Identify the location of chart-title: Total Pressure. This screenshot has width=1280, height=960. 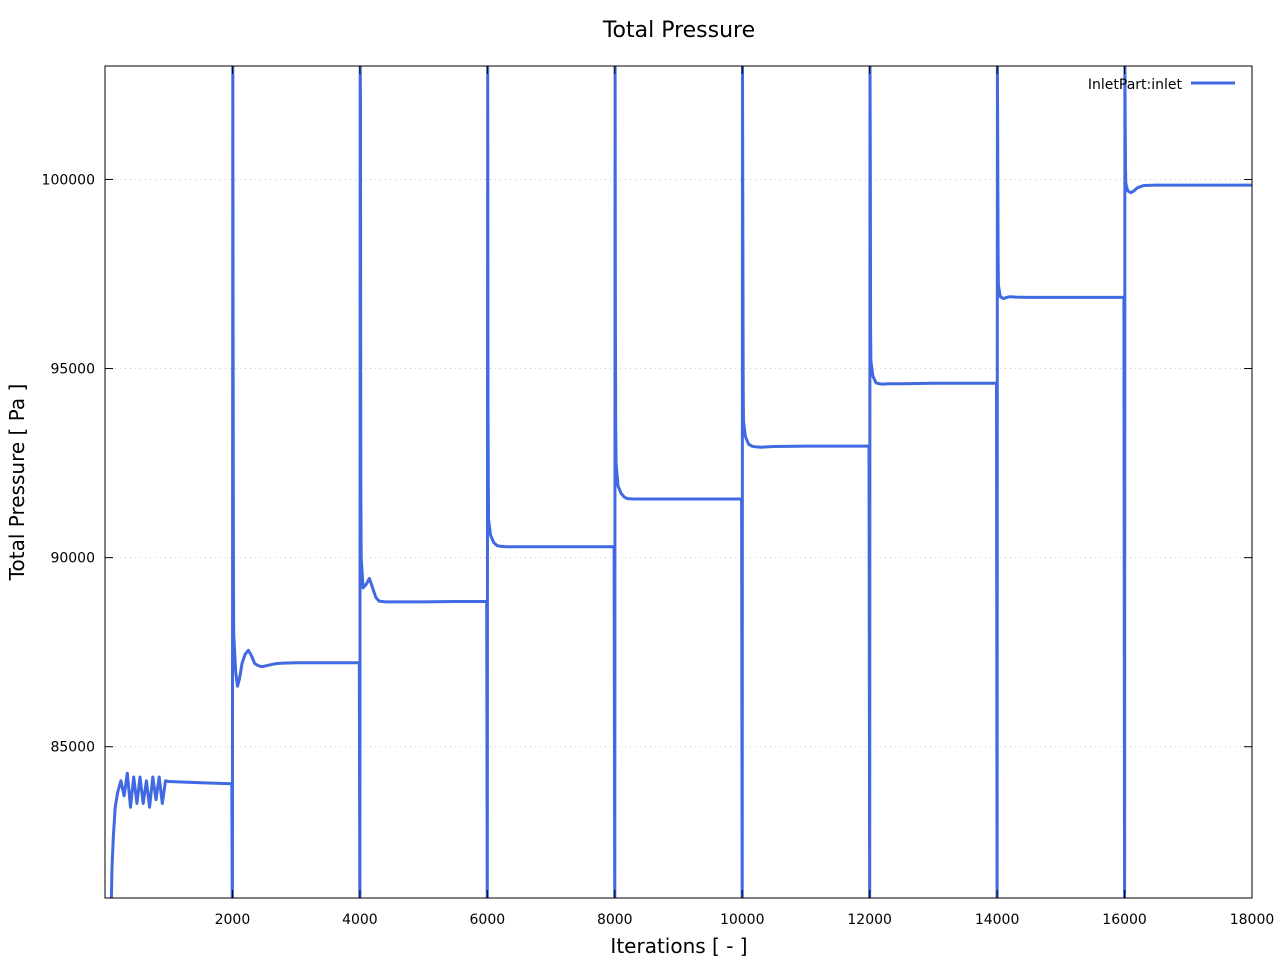
(678, 30).